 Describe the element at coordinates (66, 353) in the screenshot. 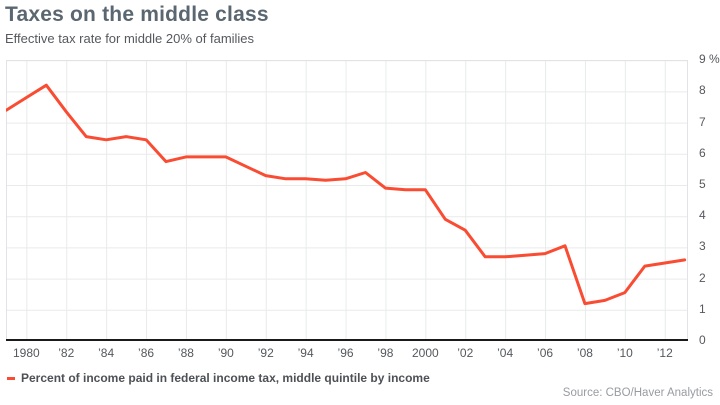

I see `x-tick-label: ’82` at that location.